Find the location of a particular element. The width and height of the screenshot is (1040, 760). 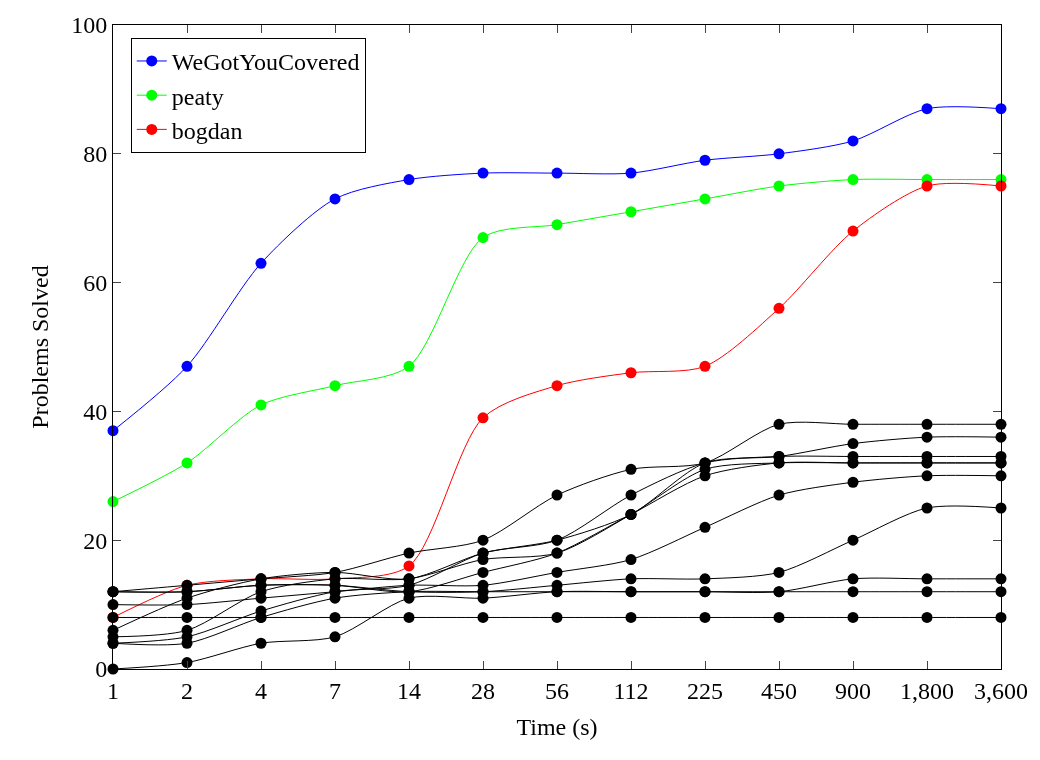

x-tick-label: 3,600 is located at coordinates (1001, 690).